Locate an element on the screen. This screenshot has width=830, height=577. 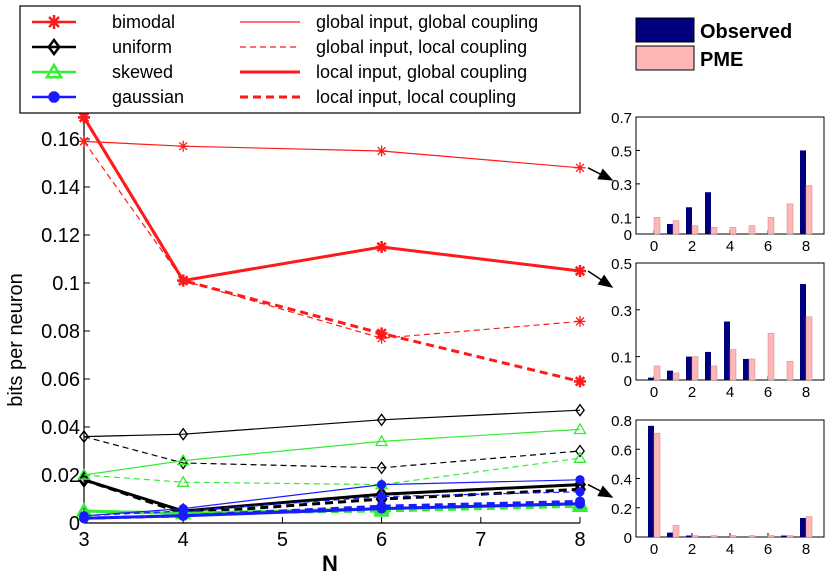
bar-legend: Observed PME is located at coordinates (713, 44).